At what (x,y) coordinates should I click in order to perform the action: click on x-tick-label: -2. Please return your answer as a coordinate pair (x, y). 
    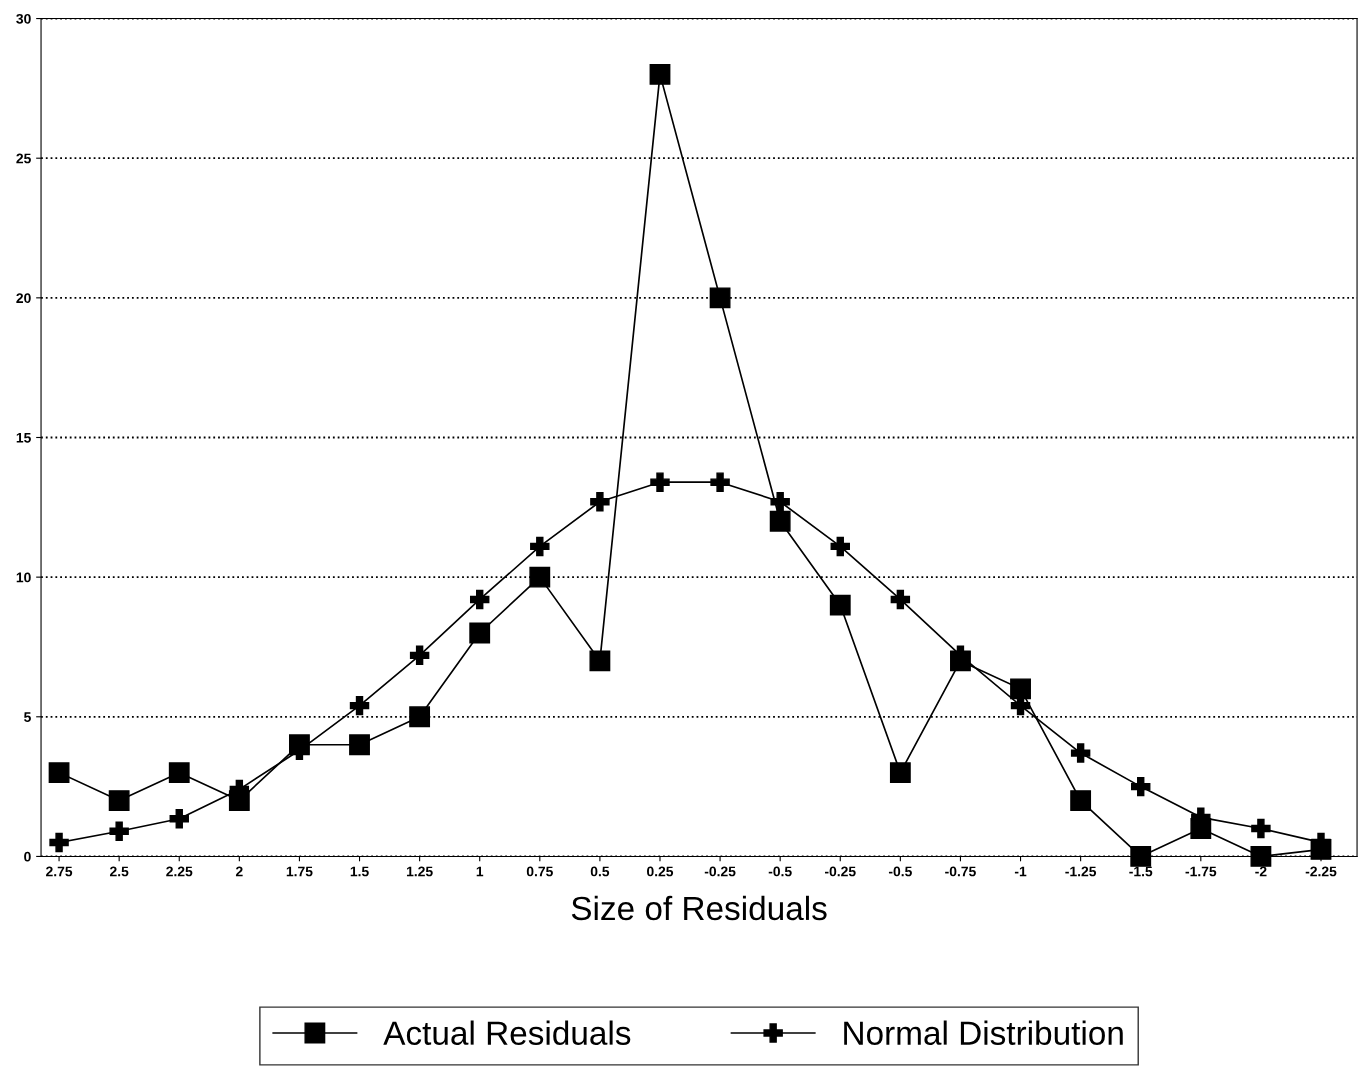
    Looking at the image, I should click on (1261, 871).